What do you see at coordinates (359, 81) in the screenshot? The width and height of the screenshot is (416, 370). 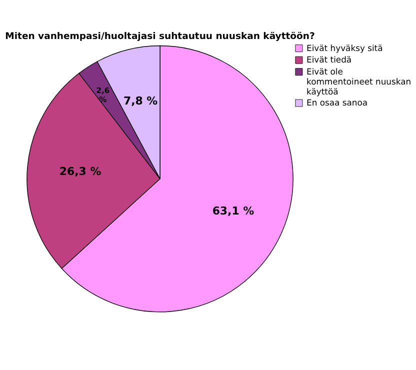 I see `legend-label: Eivät ole kommentoineet nuuskan käyttöä` at bounding box center [359, 81].